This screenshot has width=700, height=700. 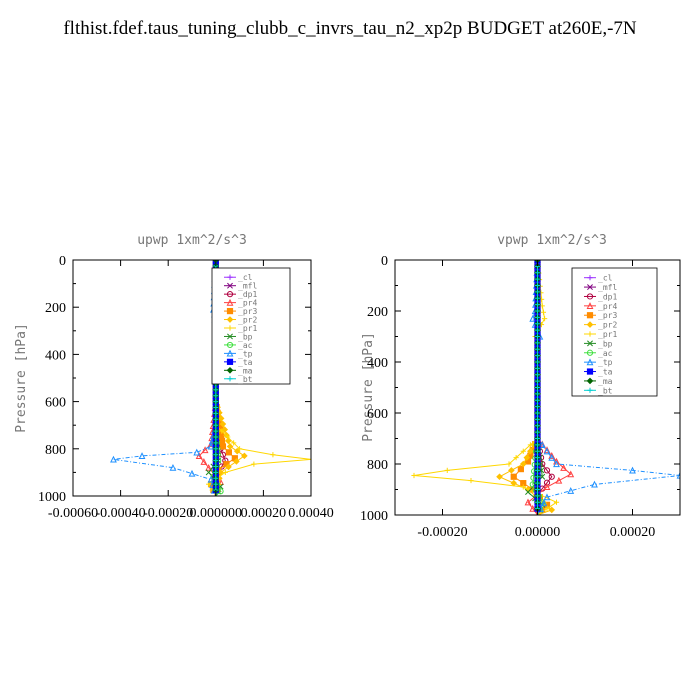 I want to click on y-tick-label: 1000, so click(x=374, y=516).